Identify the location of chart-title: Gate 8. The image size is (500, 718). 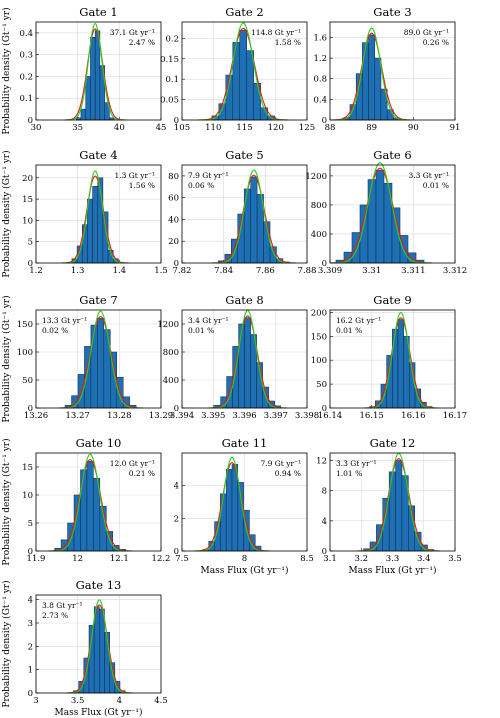
(244, 300).